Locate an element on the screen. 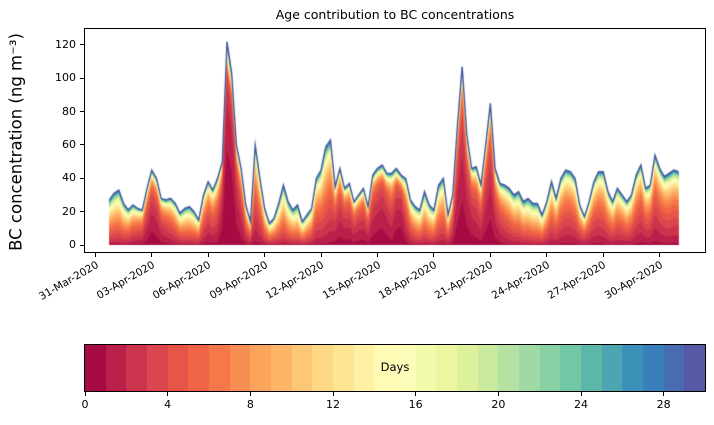  x-tick-label: 31-Mar-2020 is located at coordinates (68, 281).